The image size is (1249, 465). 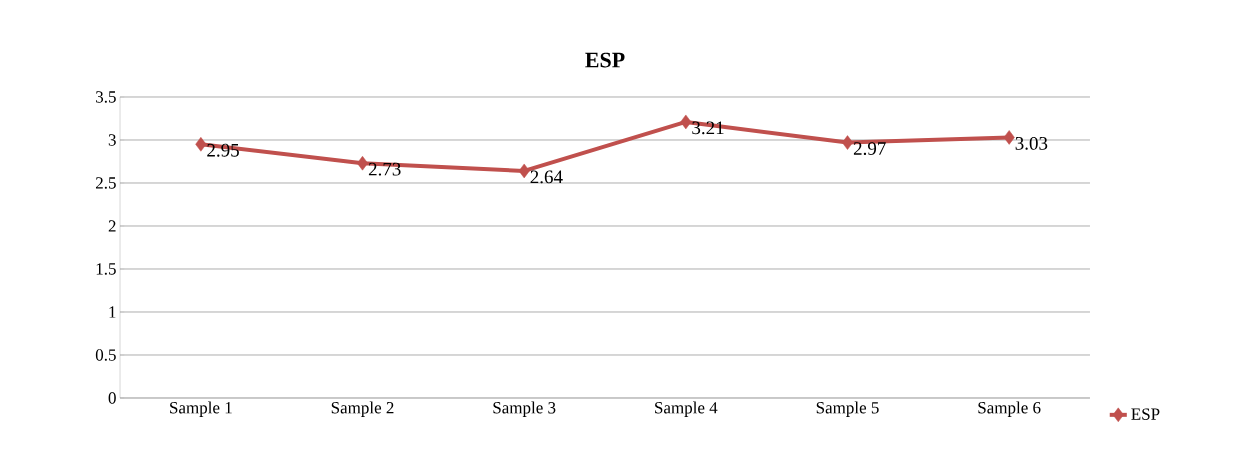 What do you see at coordinates (384, 169) in the screenshot?
I see `data-label: 2.73` at bounding box center [384, 169].